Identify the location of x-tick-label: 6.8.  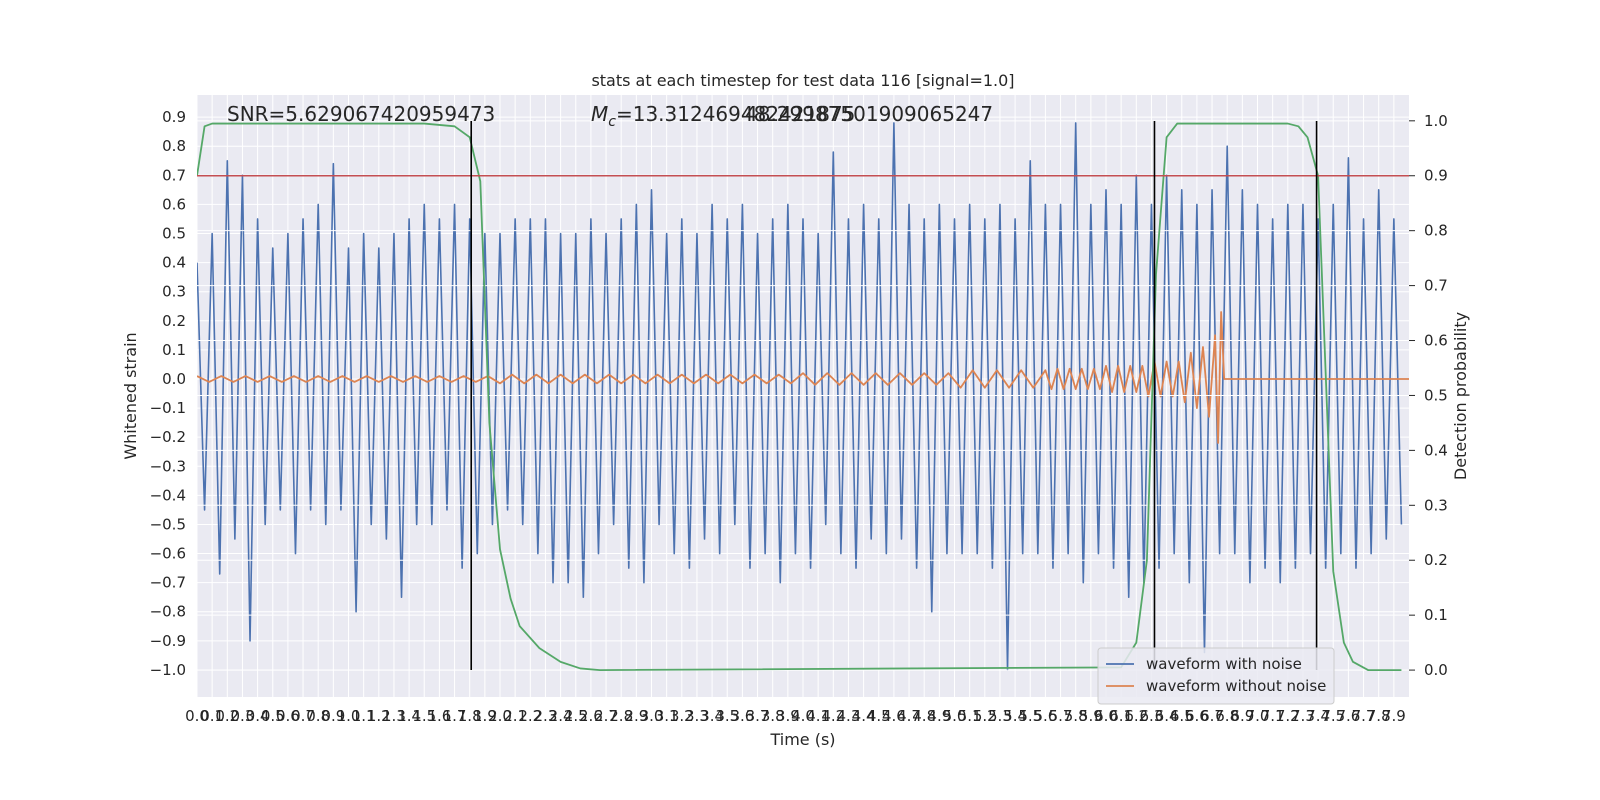
(1227, 716).